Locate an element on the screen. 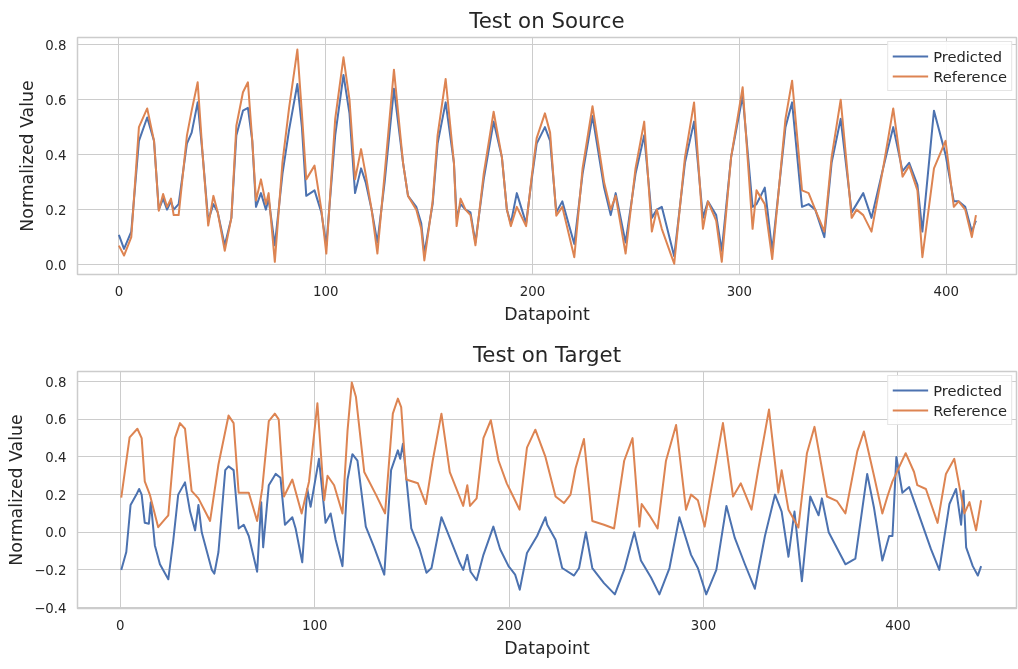 The image size is (1018, 669). y-tick-label: −0.2 is located at coordinates (50, 570).